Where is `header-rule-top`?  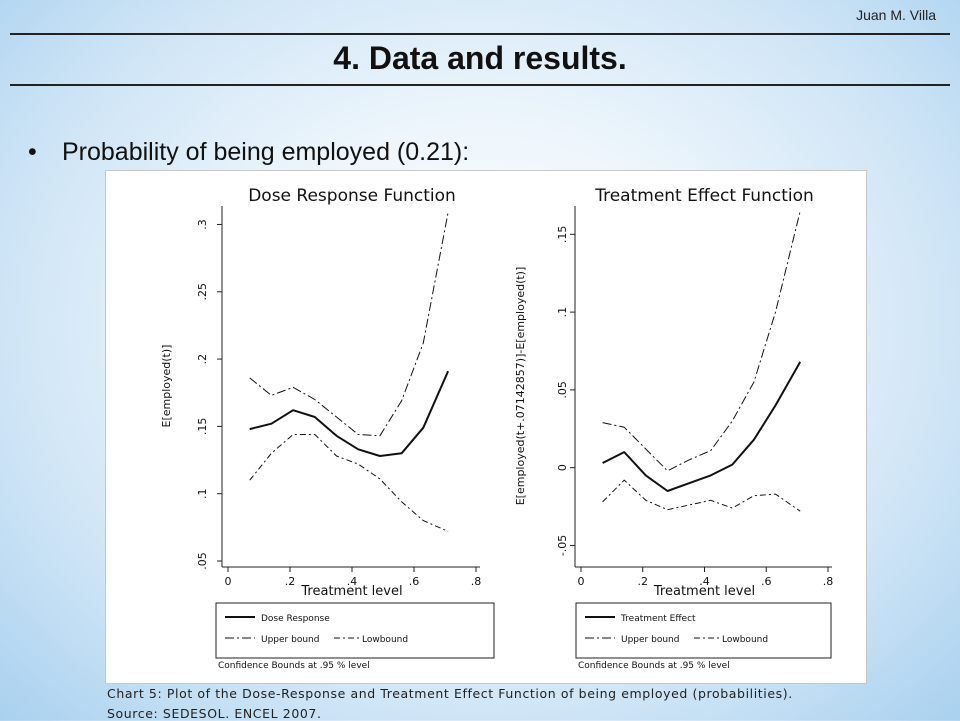 header-rule-top is located at coordinates (480, 34).